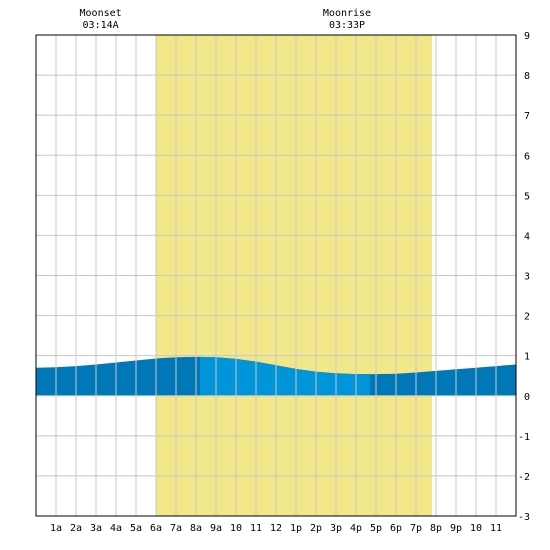 This screenshot has width=550, height=550. What do you see at coordinates (436, 528) in the screenshot?
I see `x-tick-label: 8p` at bounding box center [436, 528].